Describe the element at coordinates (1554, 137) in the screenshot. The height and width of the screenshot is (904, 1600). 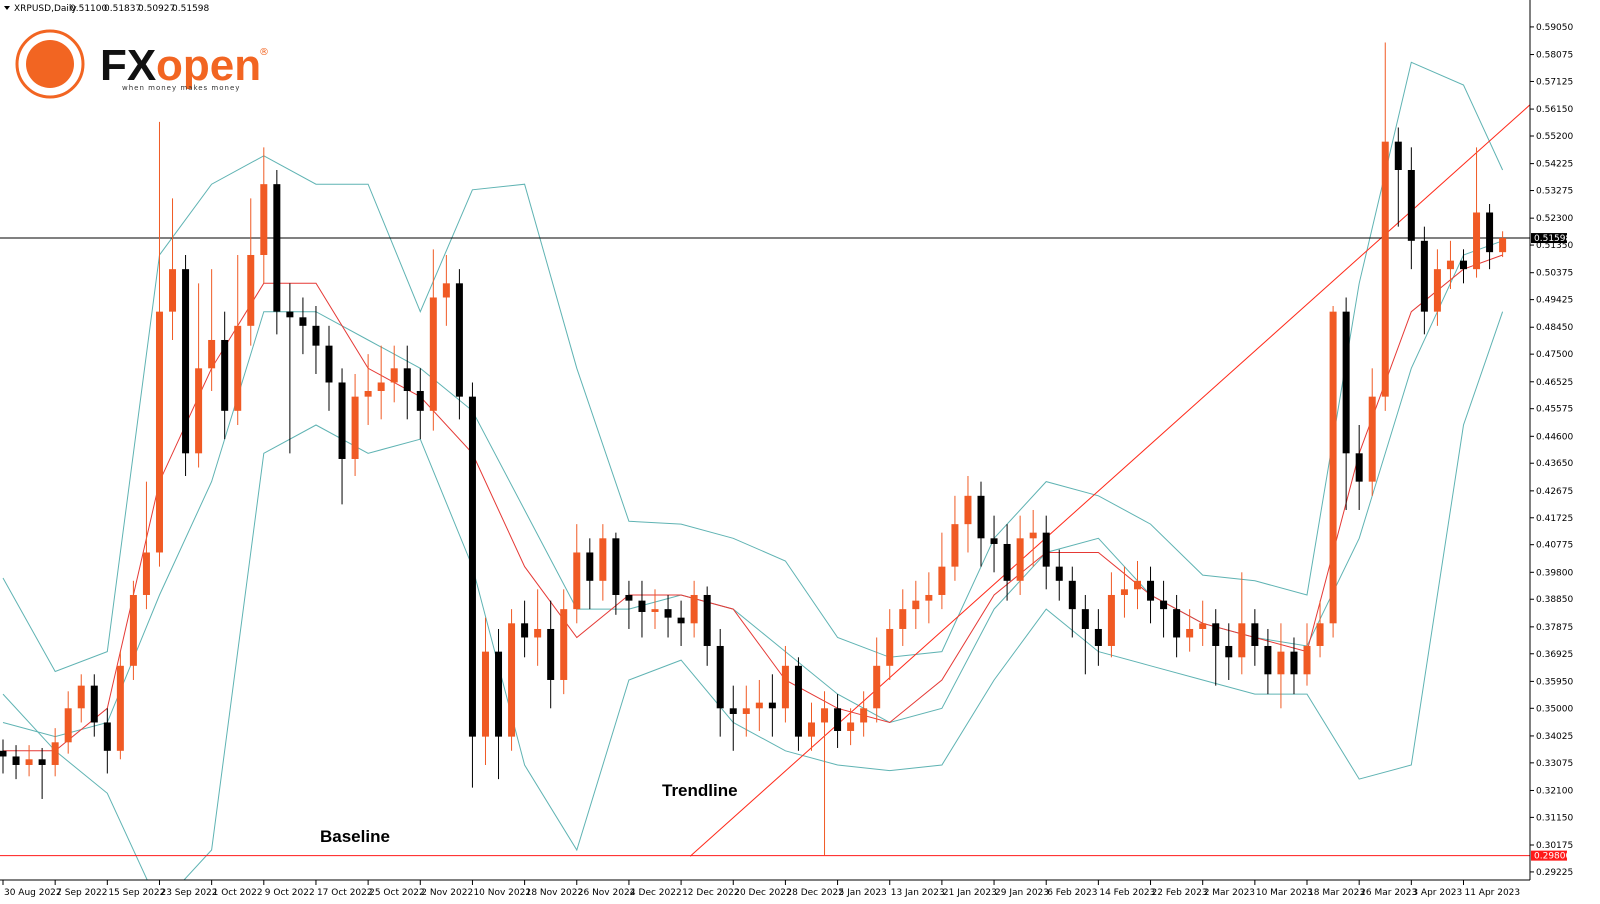
I see `y-tick-label: 0.55200` at that location.